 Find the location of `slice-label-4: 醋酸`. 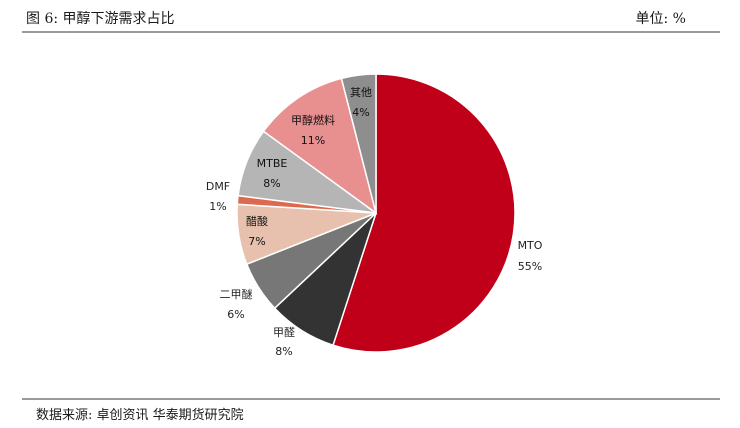

slice-label-4: 醋酸 is located at coordinates (257, 221).